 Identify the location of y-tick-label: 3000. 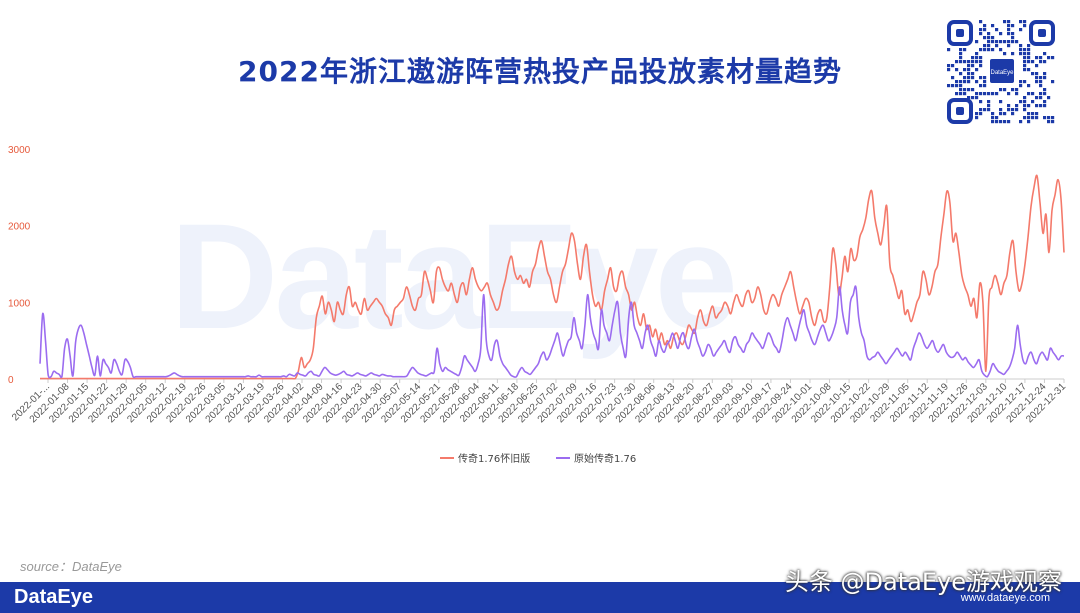
(19, 150).